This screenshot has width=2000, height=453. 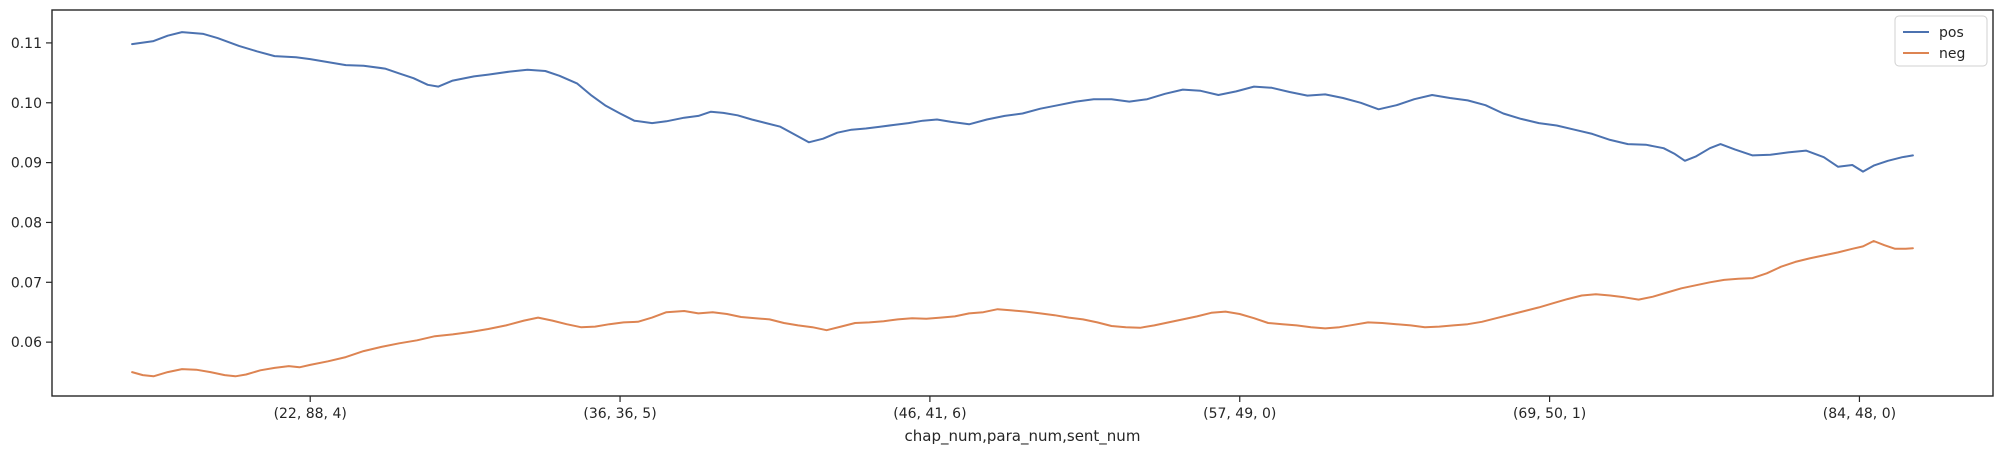 I want to click on x-tick-label: (36, 36, 5), so click(x=619, y=414).